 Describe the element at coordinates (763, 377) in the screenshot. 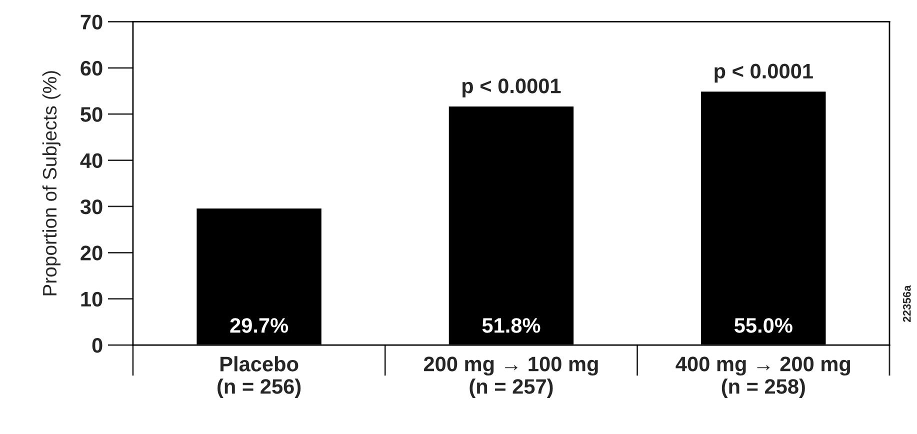

I see `x-tick-label: 400 mg → 200 mg (n = 258)` at that location.